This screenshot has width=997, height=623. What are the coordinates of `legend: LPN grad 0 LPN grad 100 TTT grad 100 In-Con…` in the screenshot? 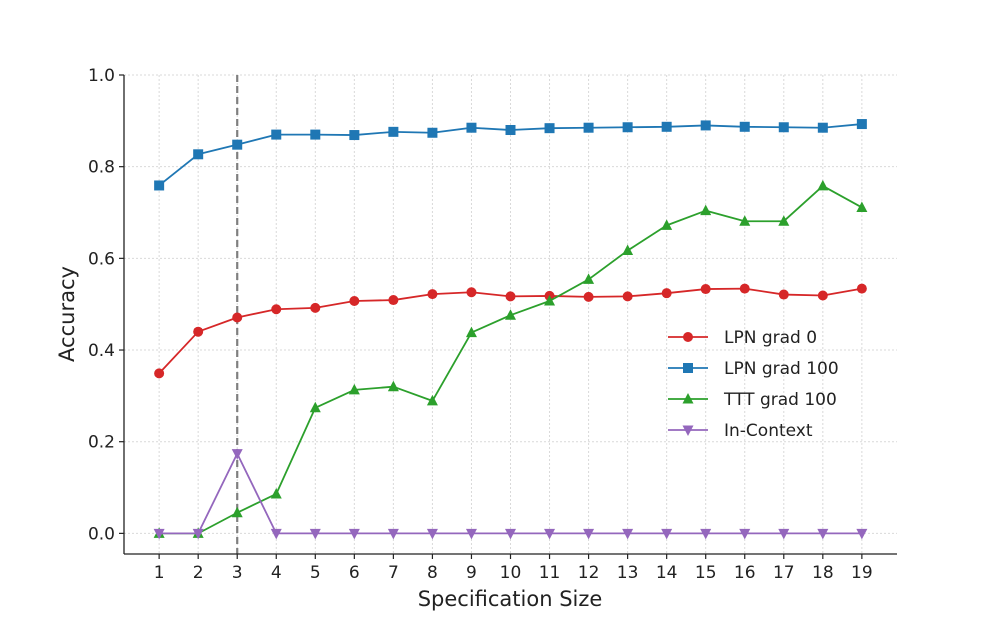 It's located at (753, 384).